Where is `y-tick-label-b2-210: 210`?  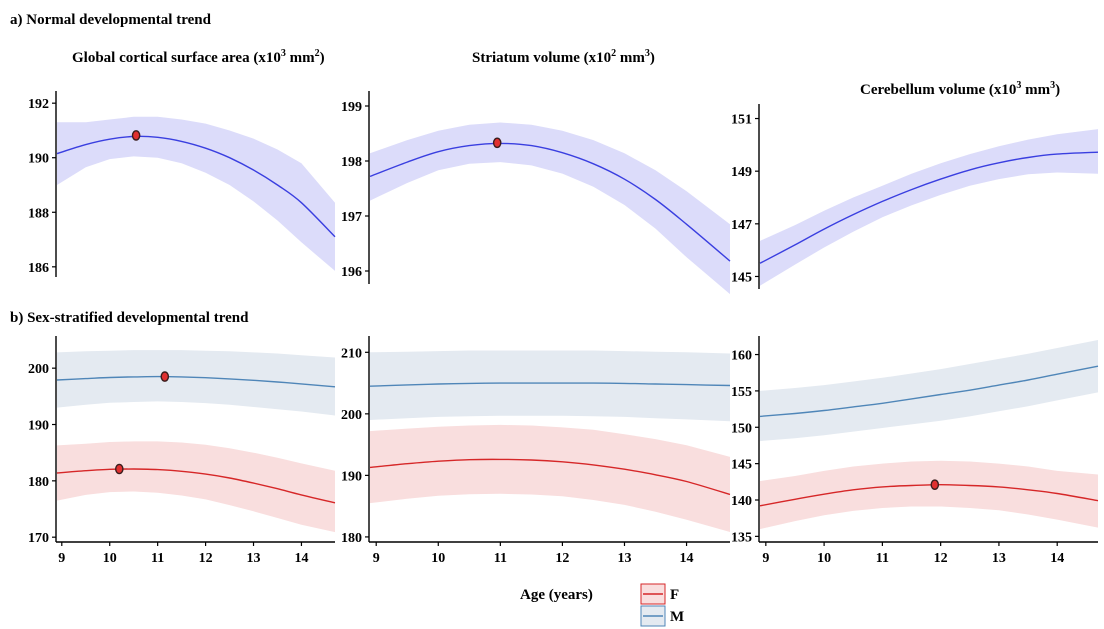 y-tick-label-b2-210: 210 is located at coordinates (351, 353).